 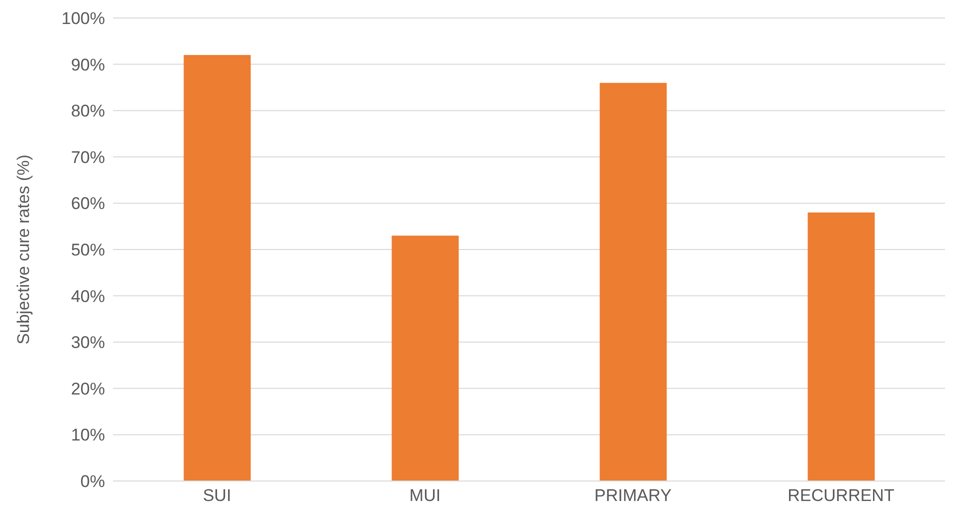 What do you see at coordinates (87, 388) in the screenshot?
I see `y-tick-label: 20%` at bounding box center [87, 388].